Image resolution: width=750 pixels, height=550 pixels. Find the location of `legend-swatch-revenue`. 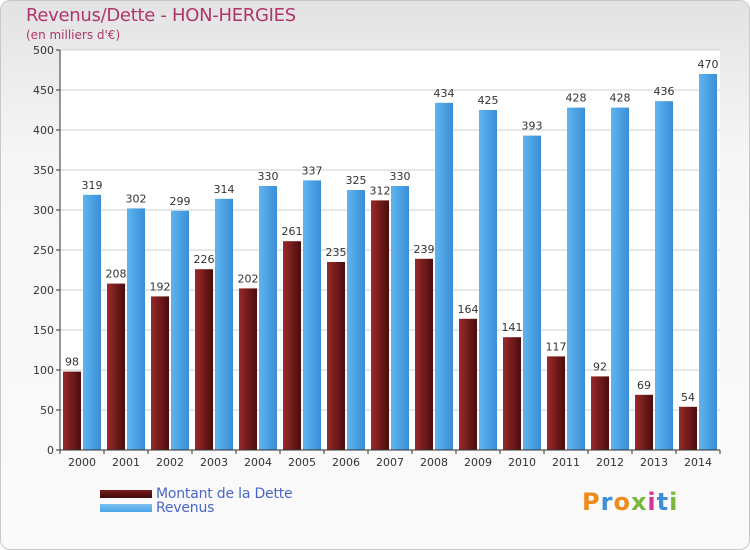

legend-swatch-revenue is located at coordinates (126, 508).